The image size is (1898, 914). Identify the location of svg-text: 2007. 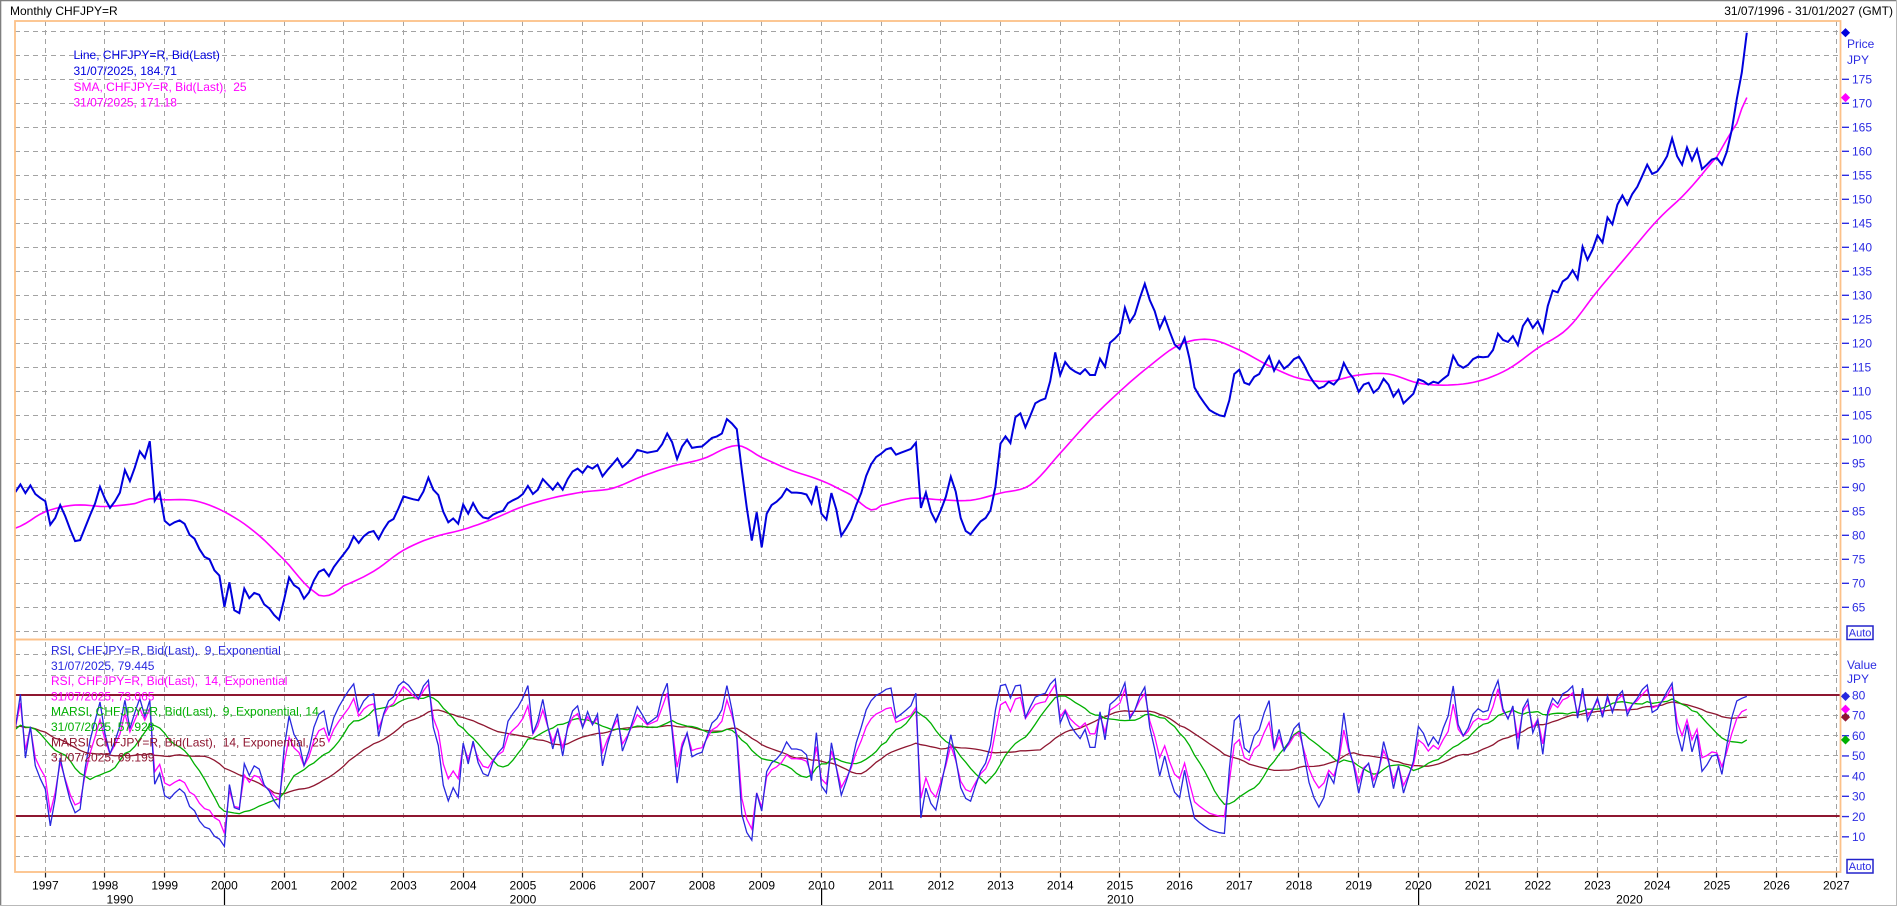
(642, 886).